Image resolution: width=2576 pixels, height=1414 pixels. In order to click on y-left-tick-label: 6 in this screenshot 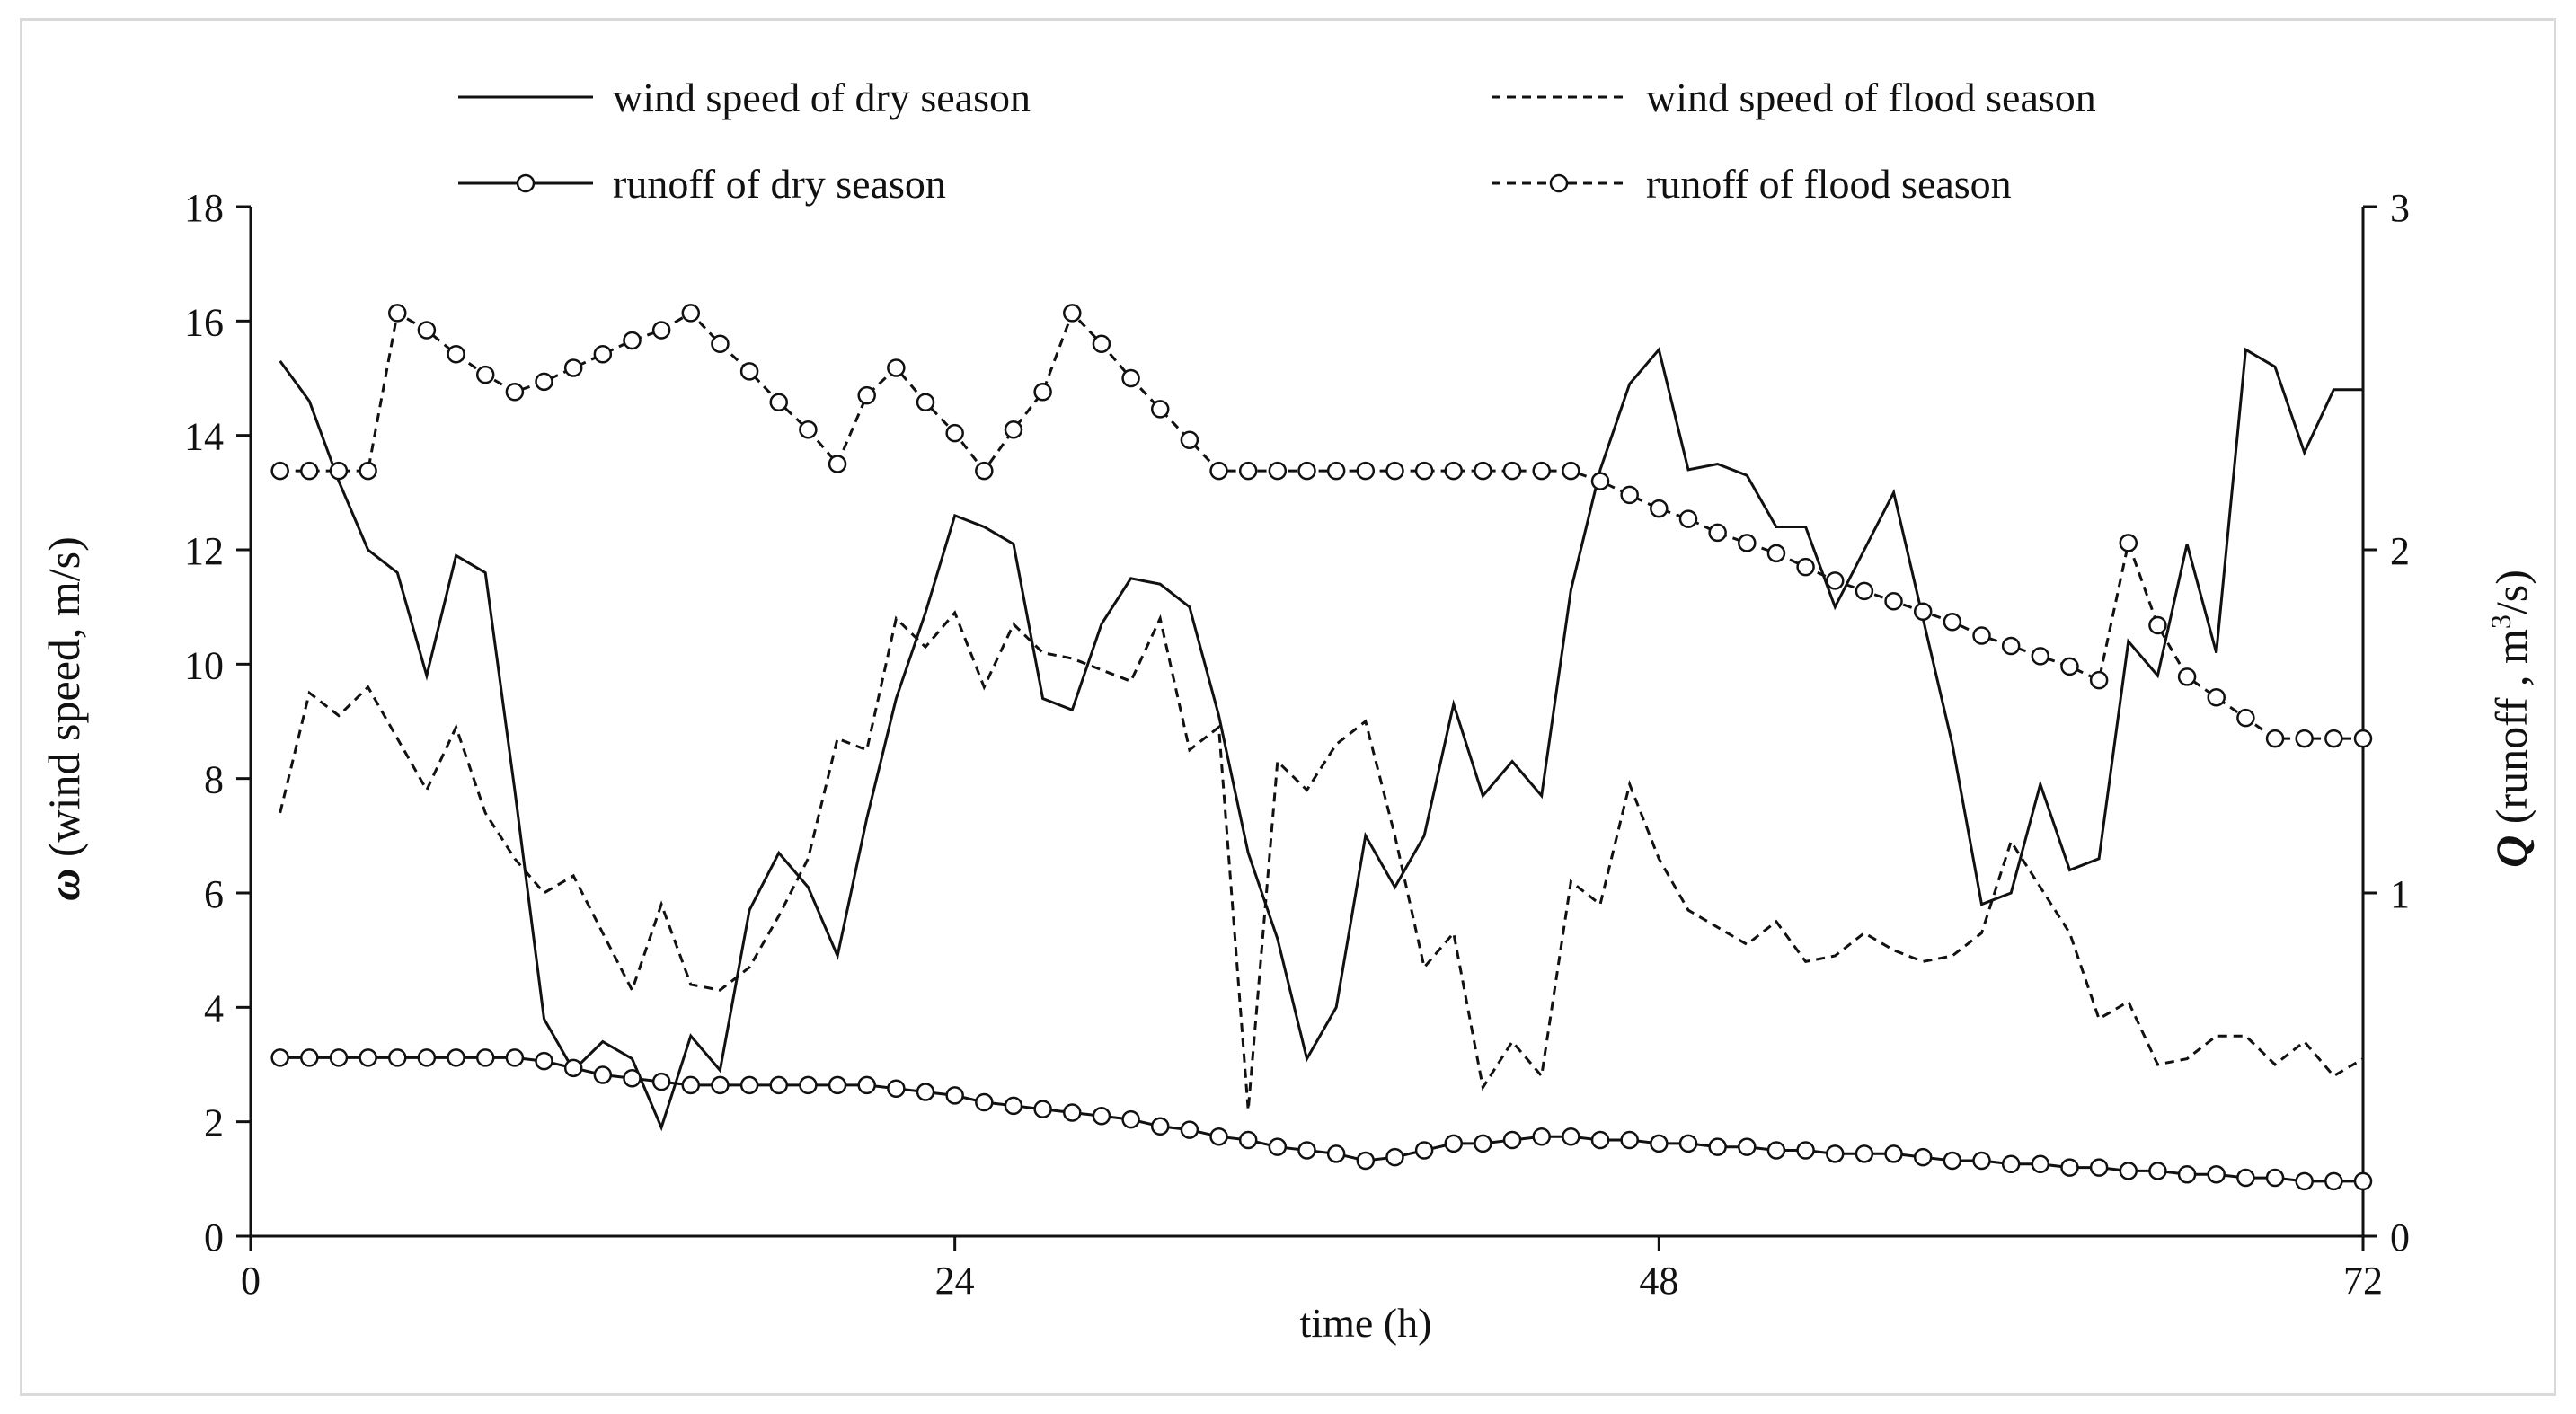, I will do `click(214, 894)`.